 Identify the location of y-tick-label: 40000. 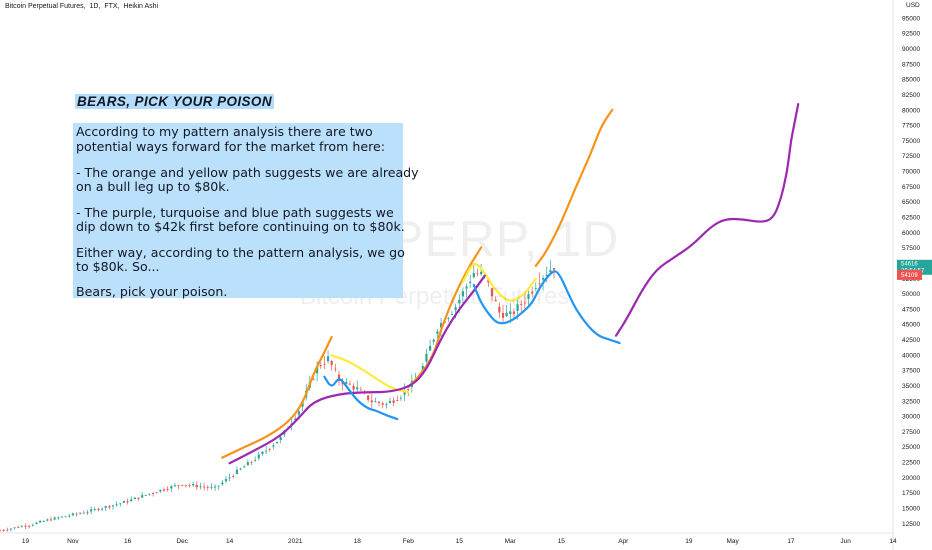
(911, 355).